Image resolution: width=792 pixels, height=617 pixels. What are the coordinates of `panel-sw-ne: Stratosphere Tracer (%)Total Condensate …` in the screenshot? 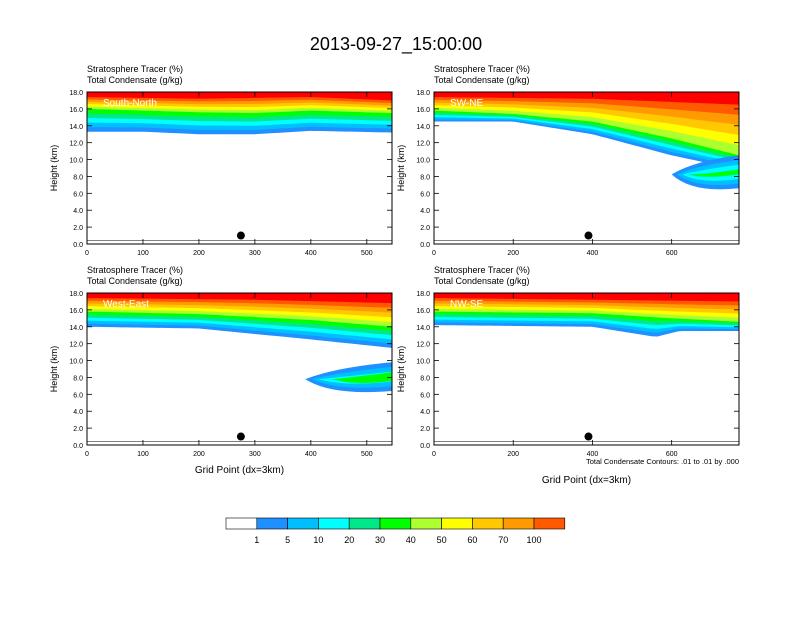 It's located at (568, 160).